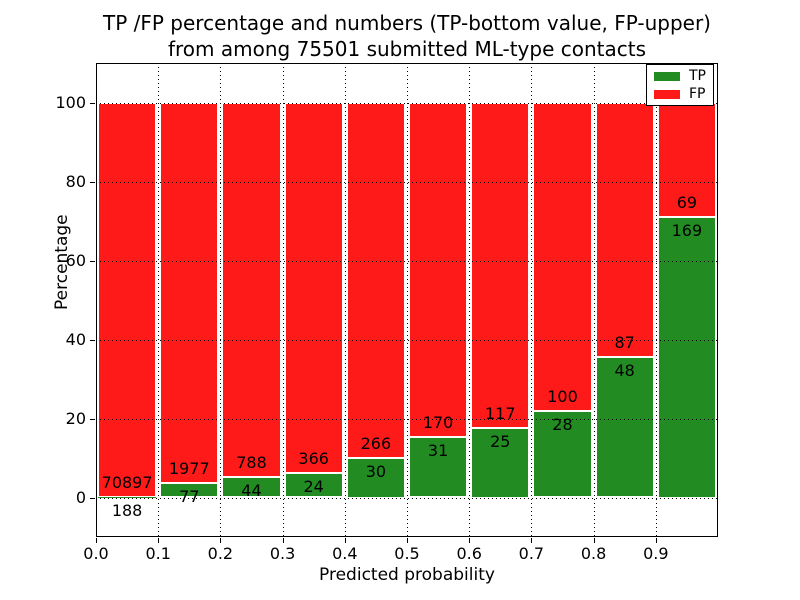 The image size is (800, 600). I want to click on legend: TP FP, so click(680, 85).